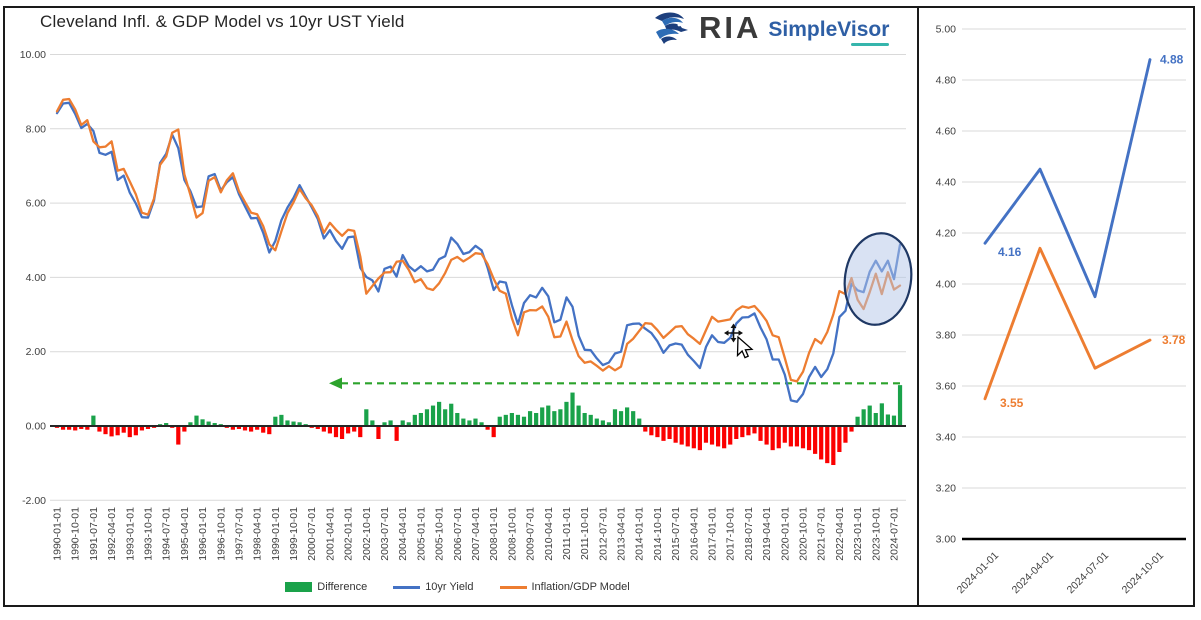 This screenshot has height=620, width=1201. What do you see at coordinates (640, 534) in the screenshot?
I see `main-x-tick-label: 2014-01-01` at bounding box center [640, 534].